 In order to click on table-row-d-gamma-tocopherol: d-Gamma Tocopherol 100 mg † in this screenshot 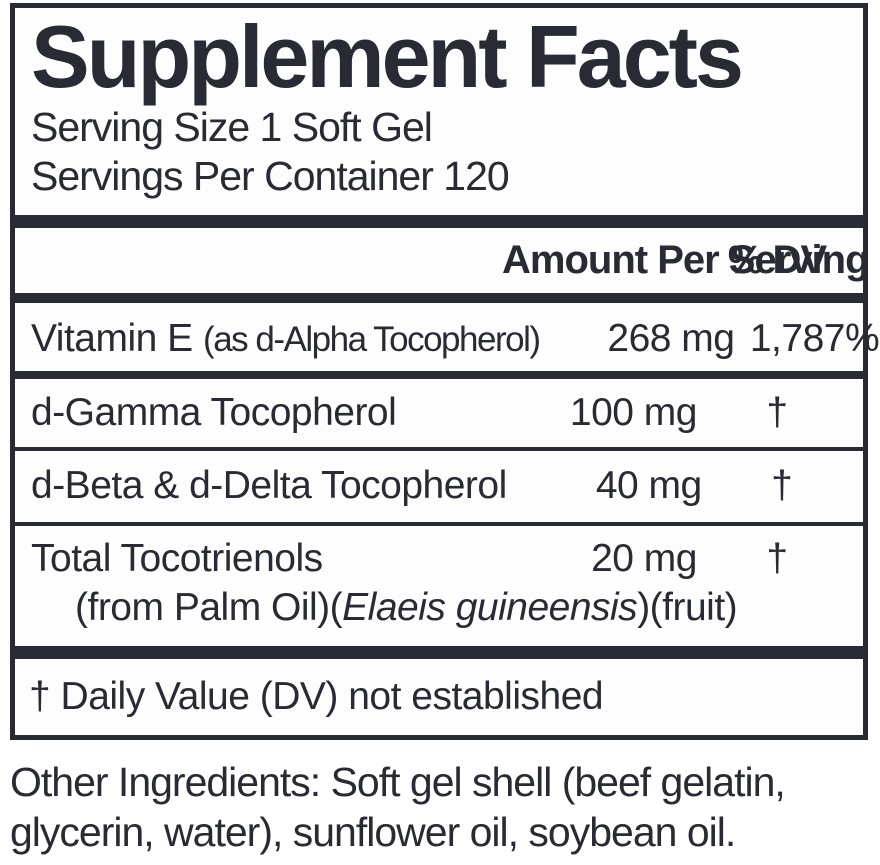, I will do `click(439, 413)`.